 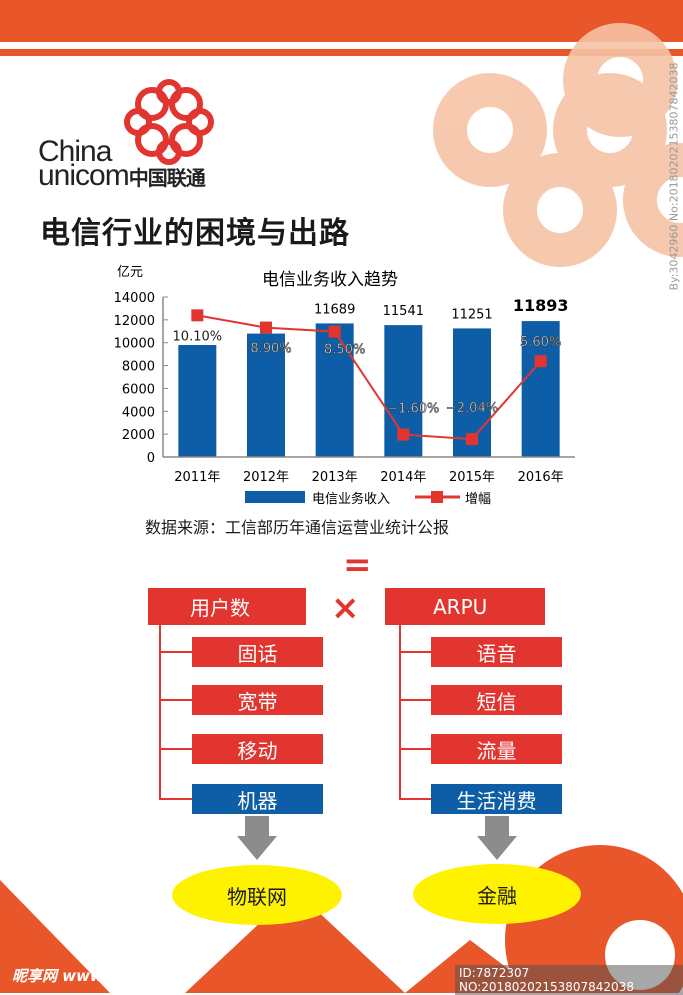 What do you see at coordinates (541, 477) in the screenshot?
I see `x-tick-label: 2016年` at bounding box center [541, 477].